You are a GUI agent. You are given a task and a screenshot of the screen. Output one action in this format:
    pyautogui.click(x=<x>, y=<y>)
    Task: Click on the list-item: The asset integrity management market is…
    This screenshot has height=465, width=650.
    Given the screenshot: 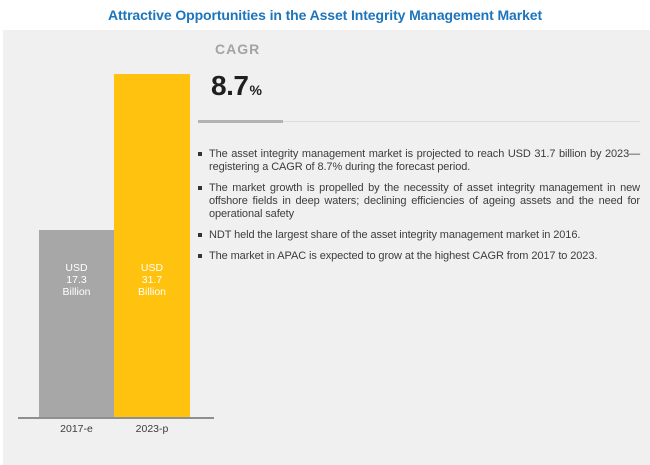 What is the action you would take?
    pyautogui.click(x=419, y=161)
    